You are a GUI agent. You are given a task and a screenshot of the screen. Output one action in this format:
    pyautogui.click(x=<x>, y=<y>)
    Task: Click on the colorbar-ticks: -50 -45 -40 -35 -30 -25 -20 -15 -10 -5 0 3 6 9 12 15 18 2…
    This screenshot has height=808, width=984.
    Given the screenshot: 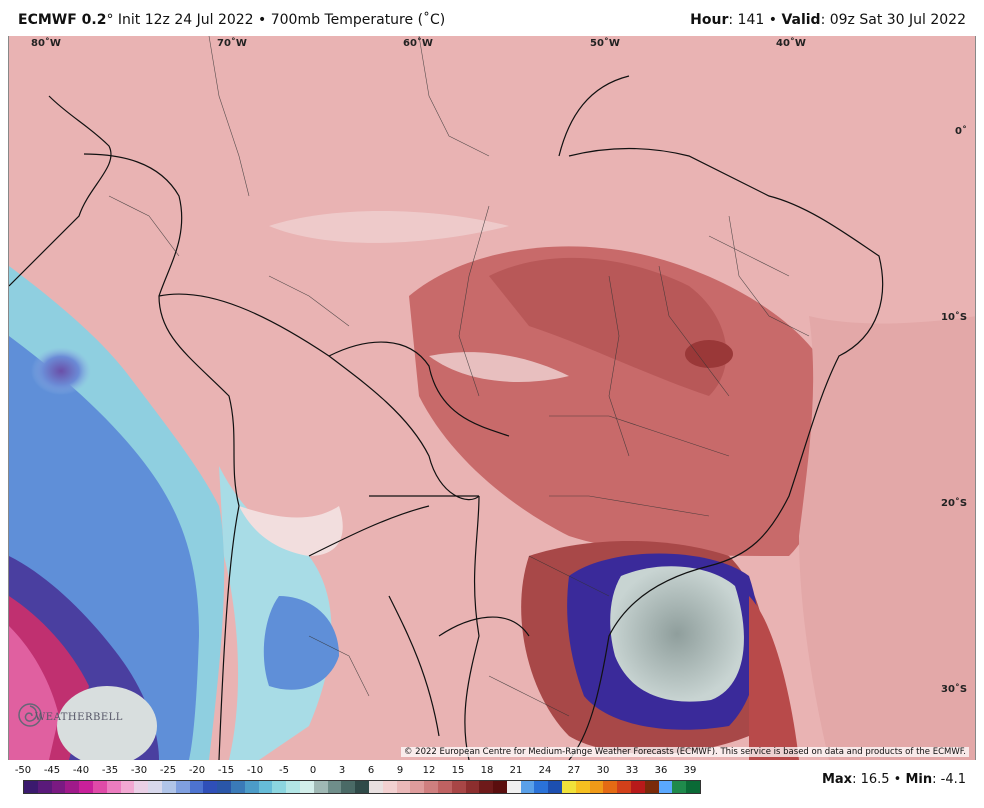 What is the action you would take?
    pyautogui.click(x=359, y=772)
    